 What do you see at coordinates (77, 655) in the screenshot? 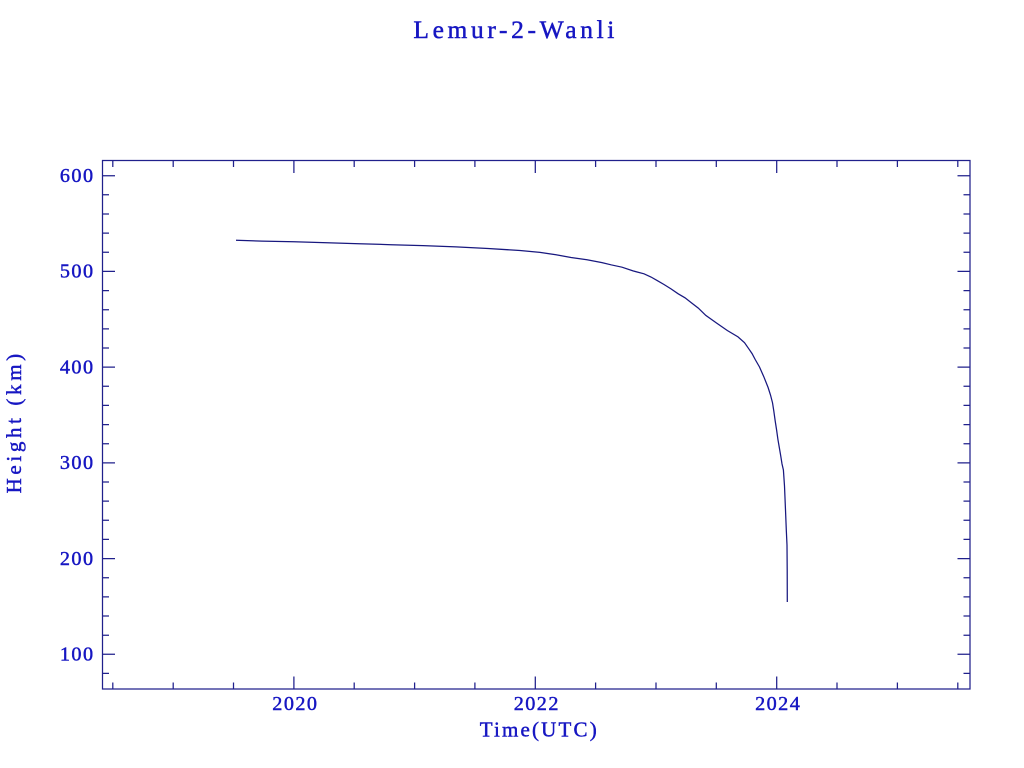
I see `svg-text: 100` at bounding box center [77, 655].